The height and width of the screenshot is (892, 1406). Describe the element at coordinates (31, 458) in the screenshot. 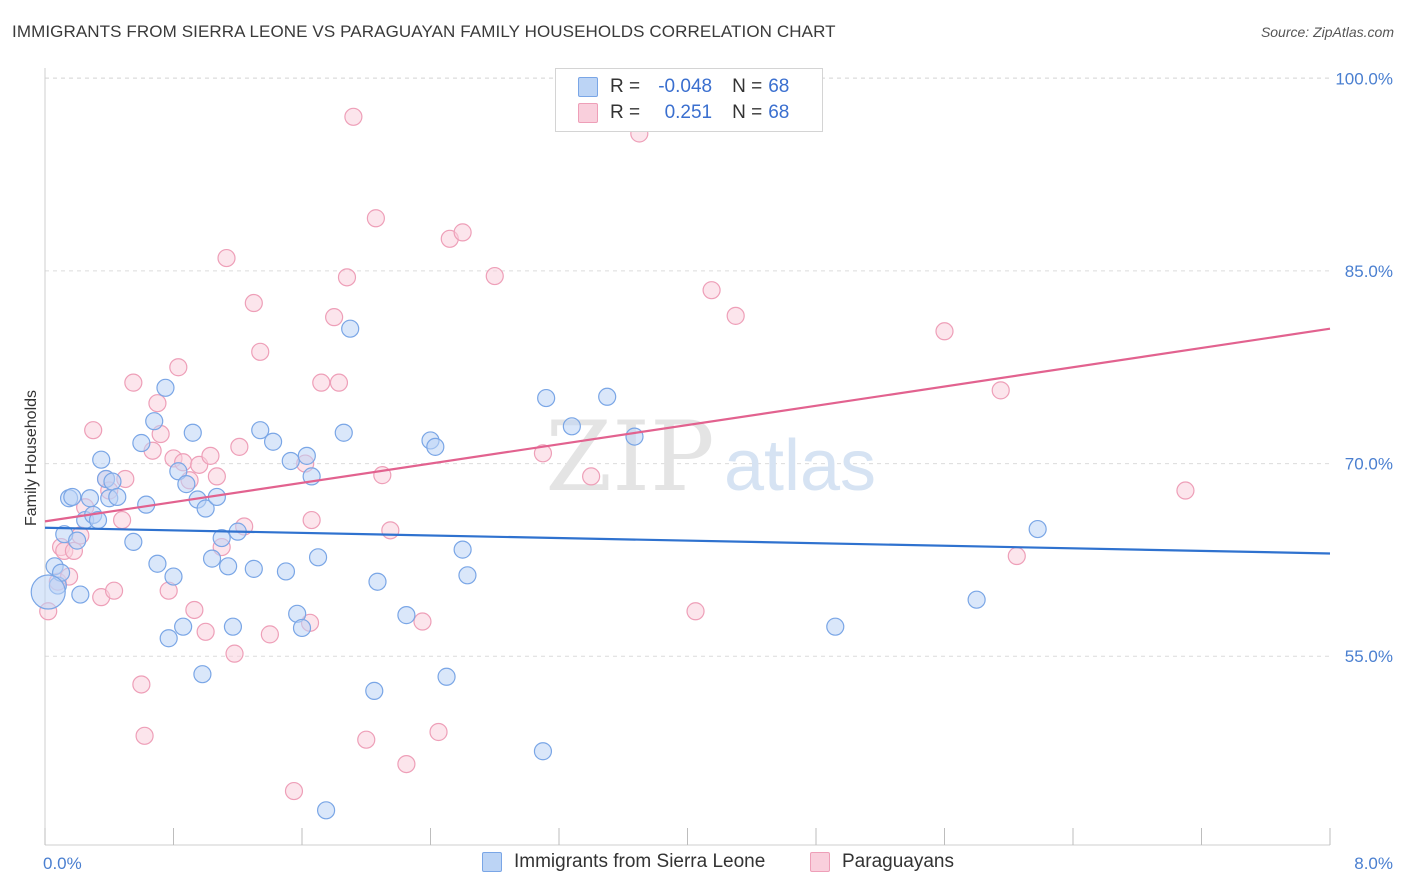

I see `y-axis-label: Family Households` at that location.